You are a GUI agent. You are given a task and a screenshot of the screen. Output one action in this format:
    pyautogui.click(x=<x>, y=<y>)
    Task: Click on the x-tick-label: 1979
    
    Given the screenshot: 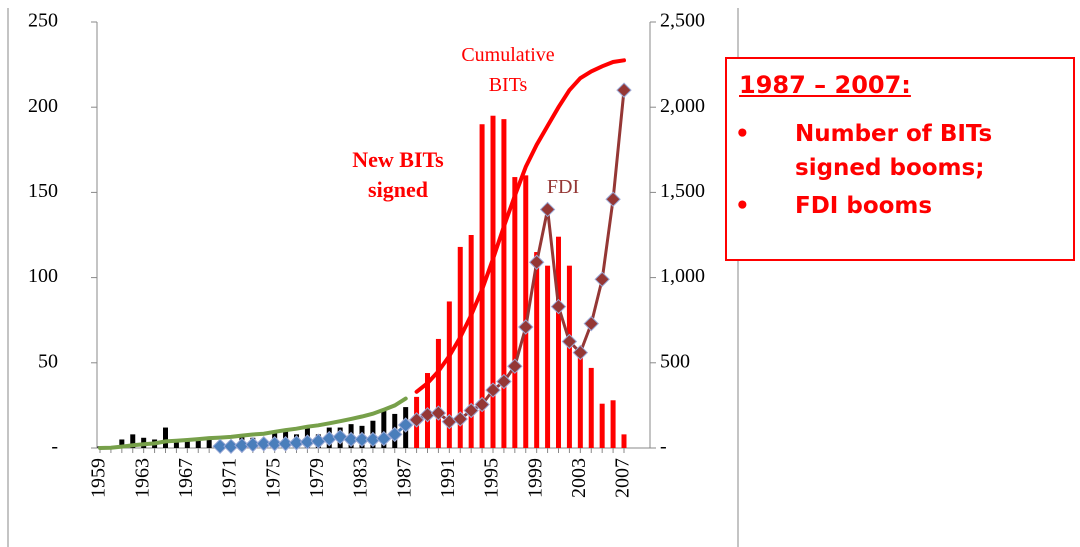 What is the action you would take?
    pyautogui.click(x=317, y=478)
    